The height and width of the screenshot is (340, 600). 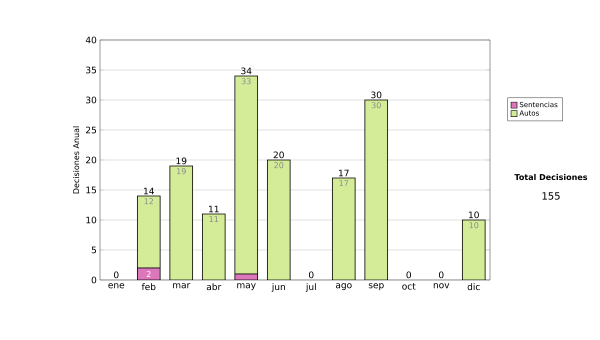 I want to click on data-label: 11, so click(x=214, y=219).